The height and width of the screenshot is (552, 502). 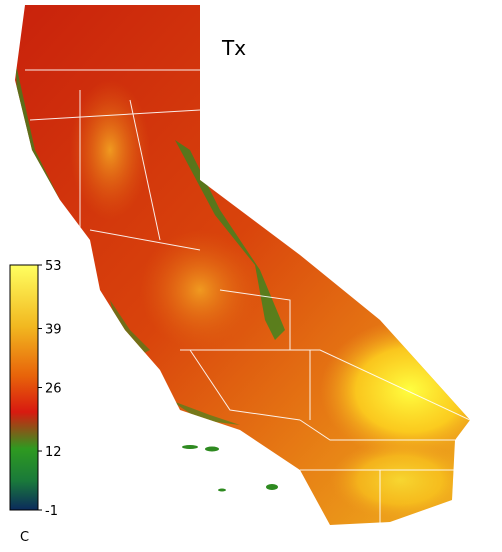 What do you see at coordinates (53, 389) in the screenshot?
I see `colorbar-tick-label: 26` at bounding box center [53, 389].